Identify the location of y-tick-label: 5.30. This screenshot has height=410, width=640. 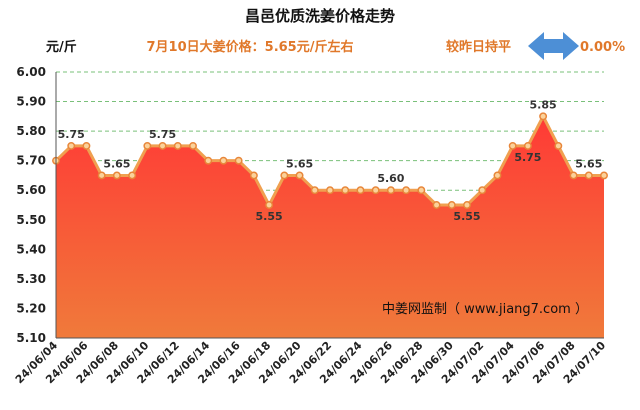
(31, 279).